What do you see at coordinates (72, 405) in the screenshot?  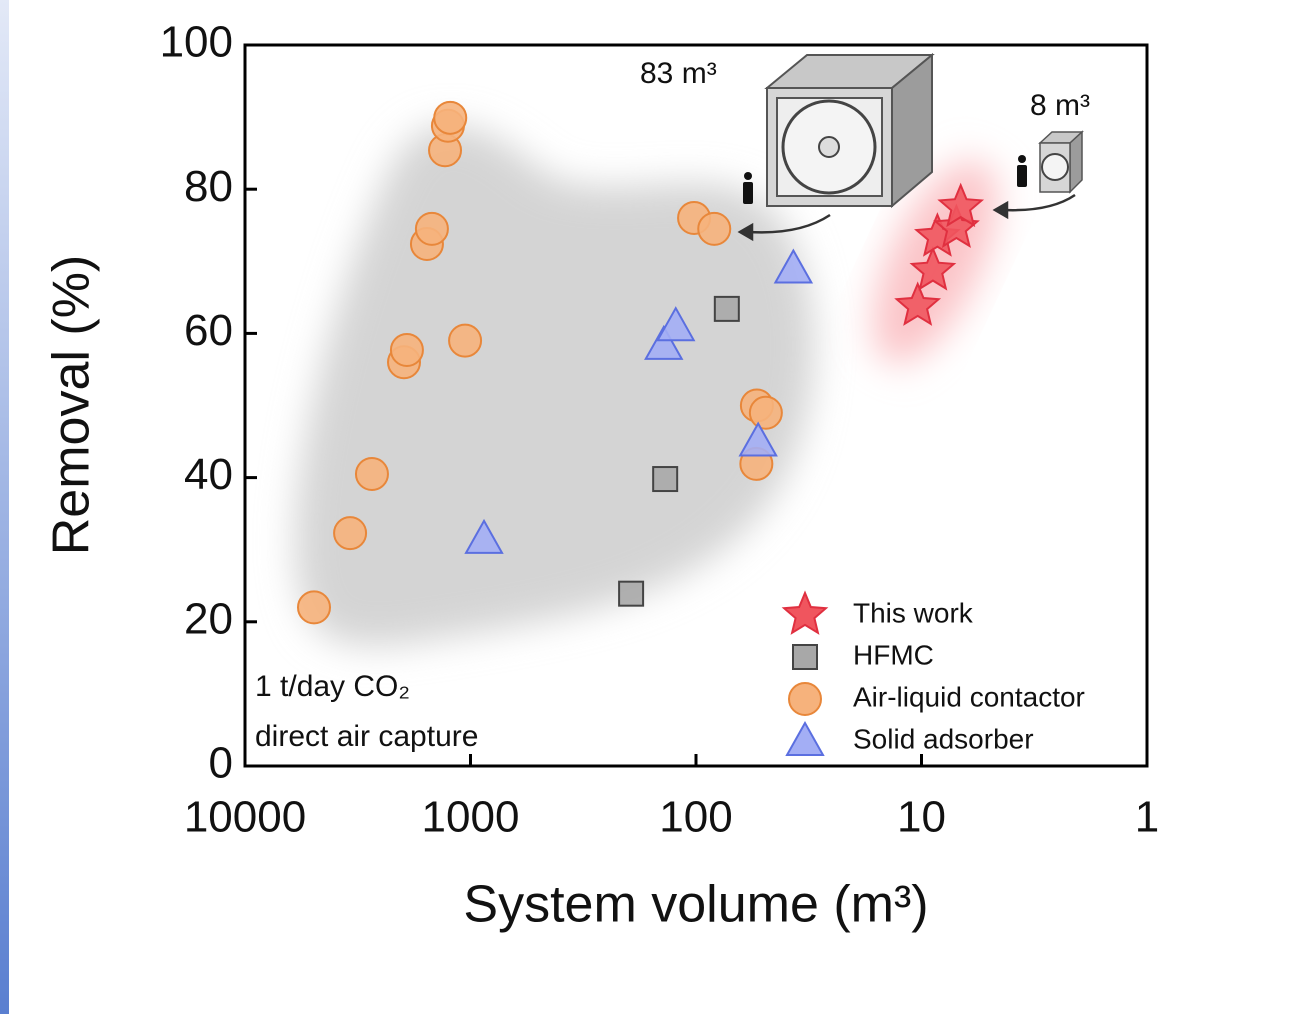 I see `y-axis-title: Removal (%)` at bounding box center [72, 405].